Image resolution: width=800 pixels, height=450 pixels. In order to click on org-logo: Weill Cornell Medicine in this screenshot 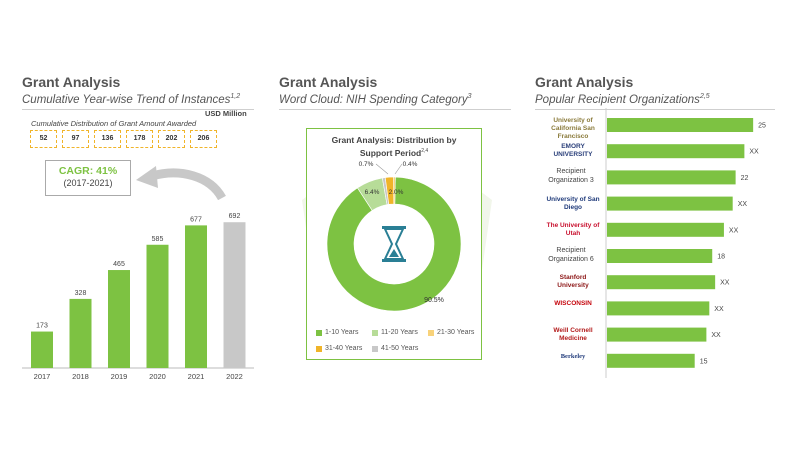, I will do `click(573, 334)`.